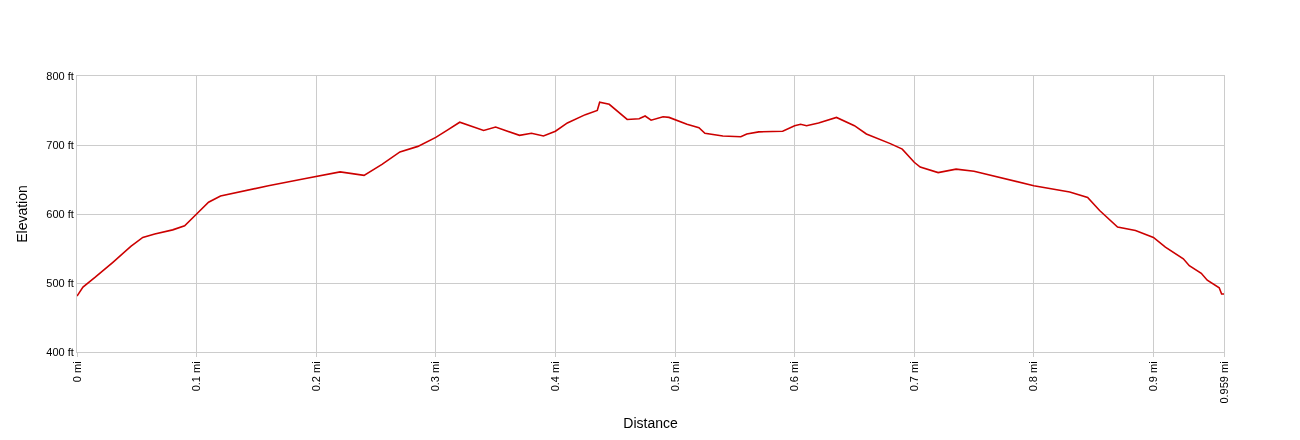 Image resolution: width=1300 pixels, height=440 pixels. What do you see at coordinates (76, 372) in the screenshot?
I see `x-tick-label: 0 mi` at bounding box center [76, 372].